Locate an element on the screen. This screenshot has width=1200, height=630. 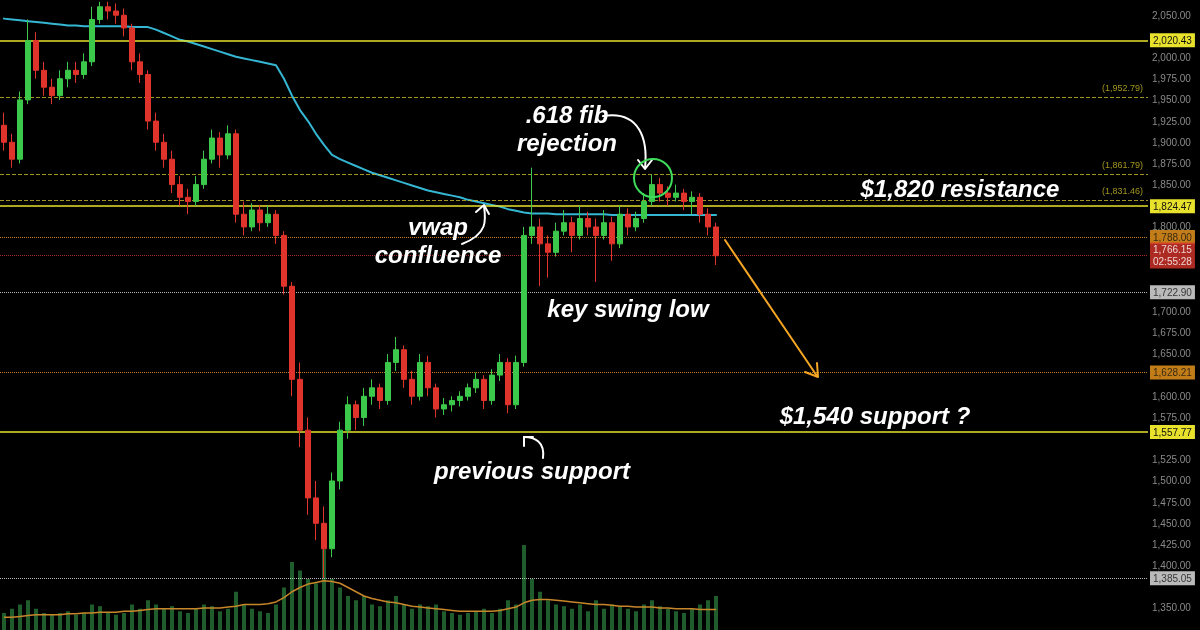
ref-line-label: 1,766.15 02:55:28 is located at coordinates (1173, 256).